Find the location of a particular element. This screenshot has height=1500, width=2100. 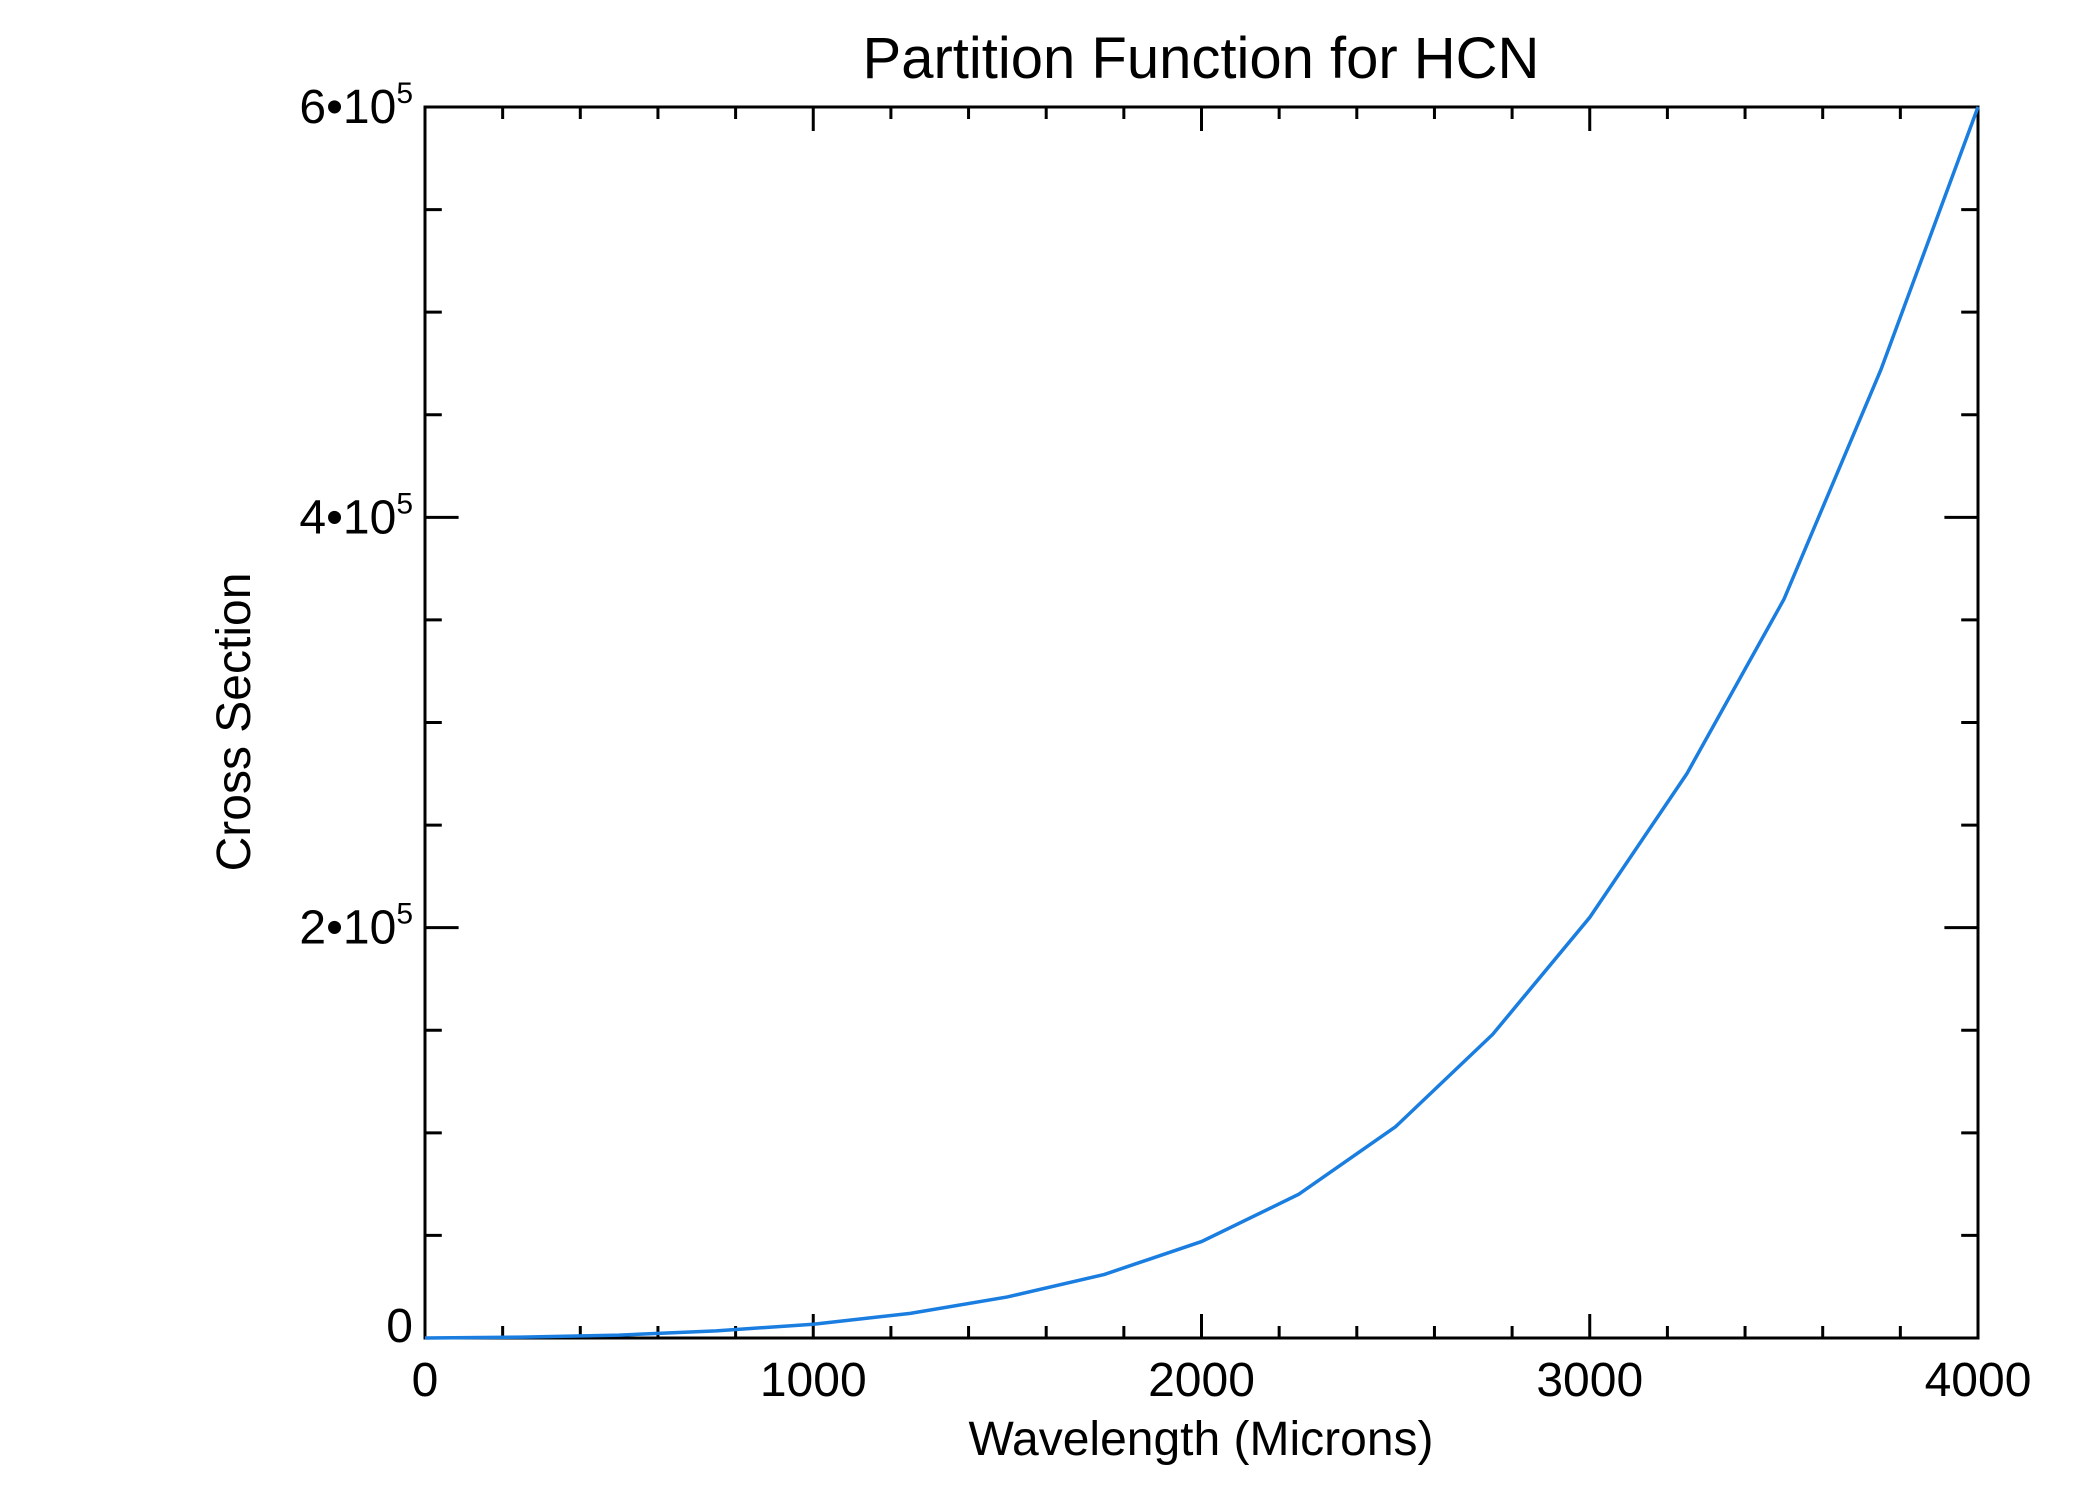

y-tick-label: 4•105 is located at coordinates (356, 515).